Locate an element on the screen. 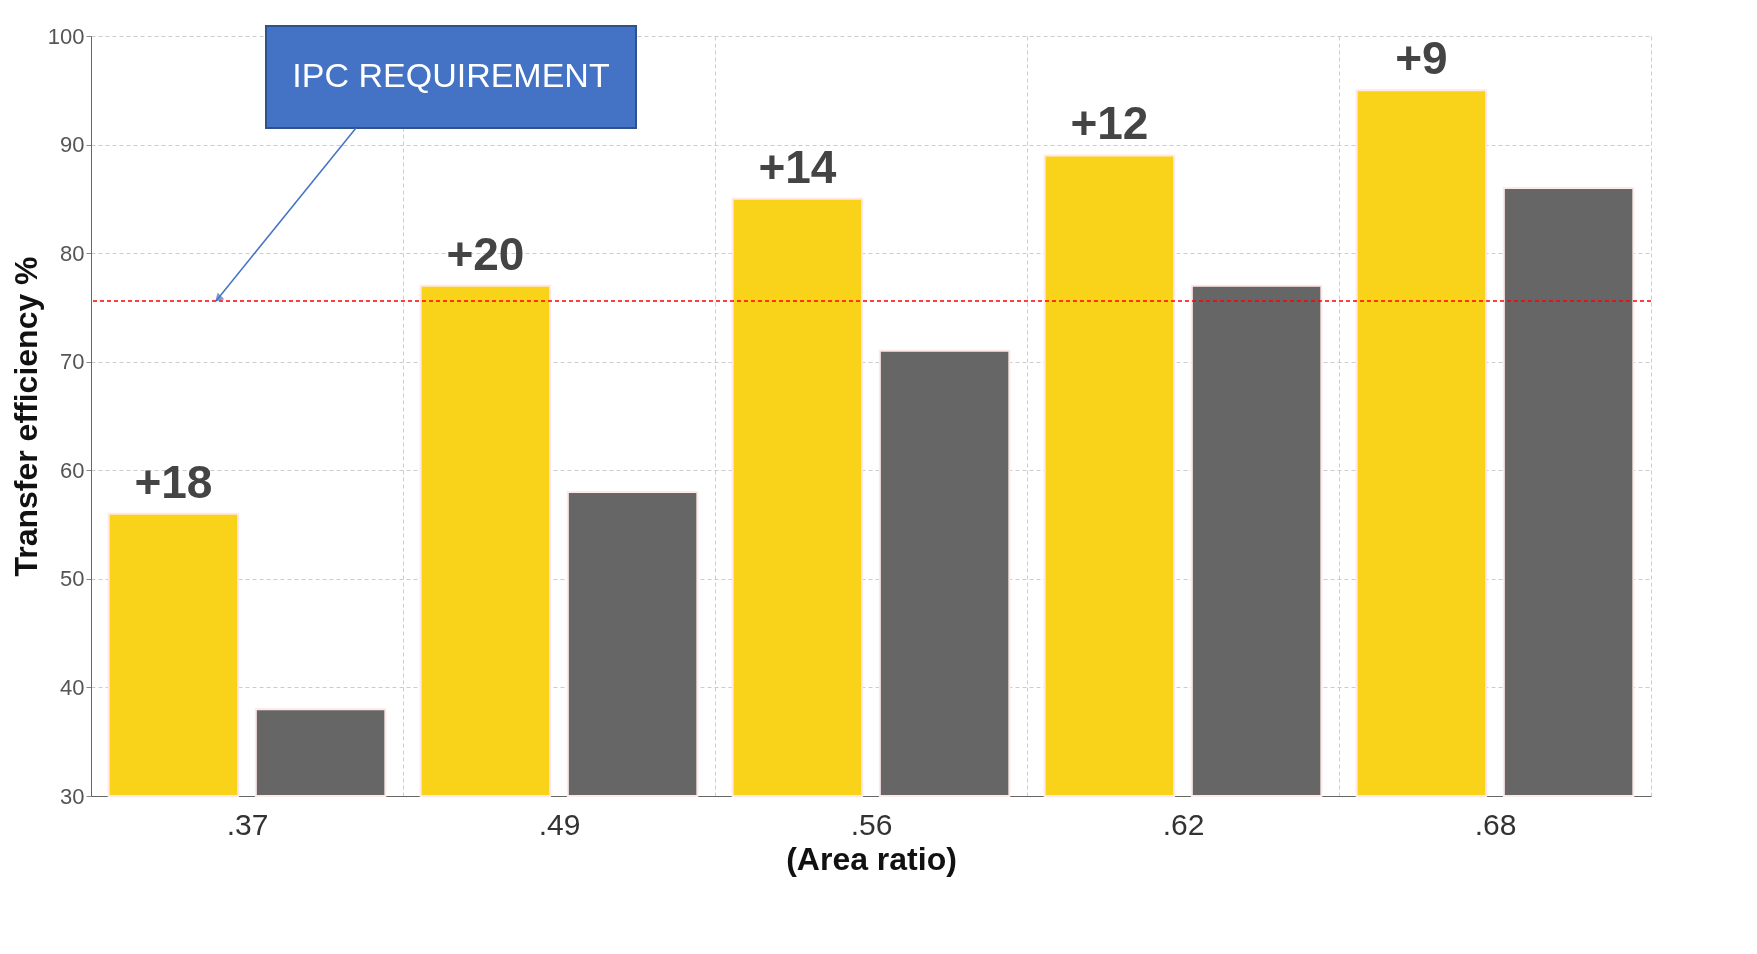 The width and height of the screenshot is (1757, 954). x-tick-label: .62 is located at coordinates (1183, 824).